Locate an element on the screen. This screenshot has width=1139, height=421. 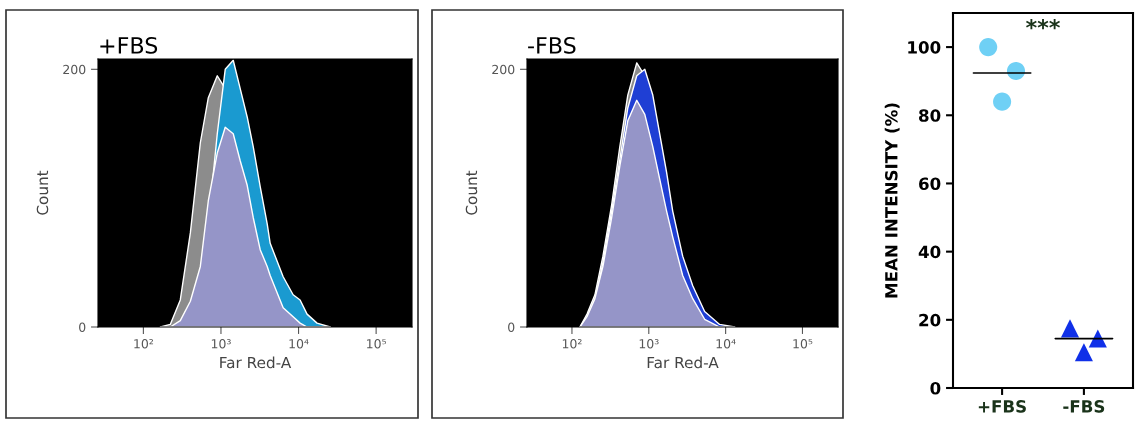
y-tick-label: 40 is located at coordinates (929, 252).